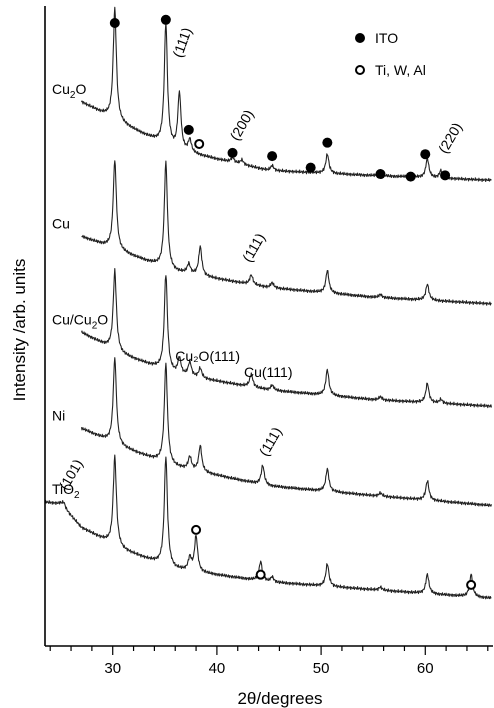 Image resolution: width=494 pixels, height=708 pixels. What do you see at coordinates (390, 54) in the screenshot?
I see `legend: ITO Ti, W, Al` at bounding box center [390, 54].